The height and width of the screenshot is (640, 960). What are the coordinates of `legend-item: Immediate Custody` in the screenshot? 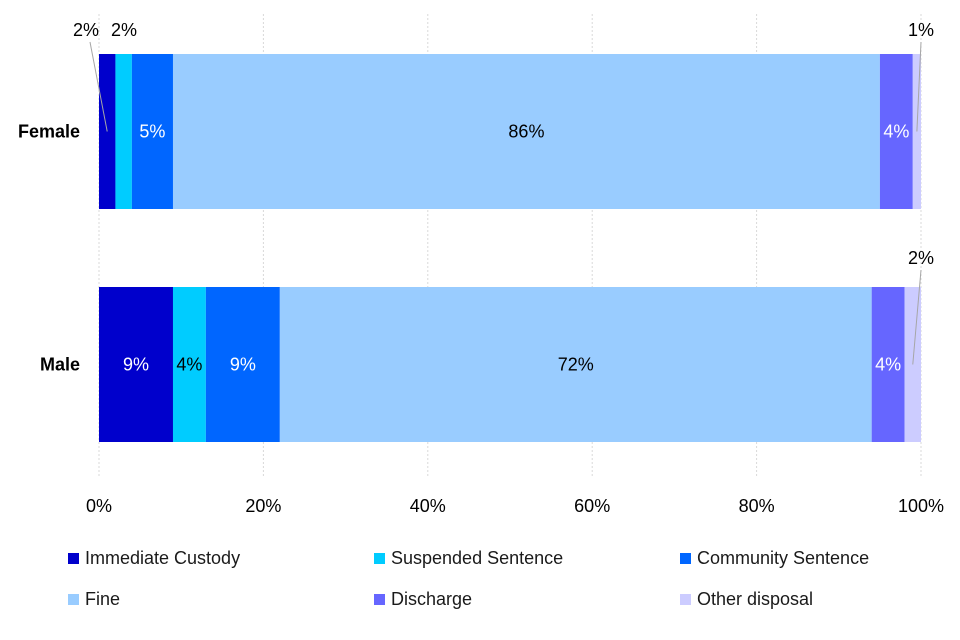 It's located at (154, 558).